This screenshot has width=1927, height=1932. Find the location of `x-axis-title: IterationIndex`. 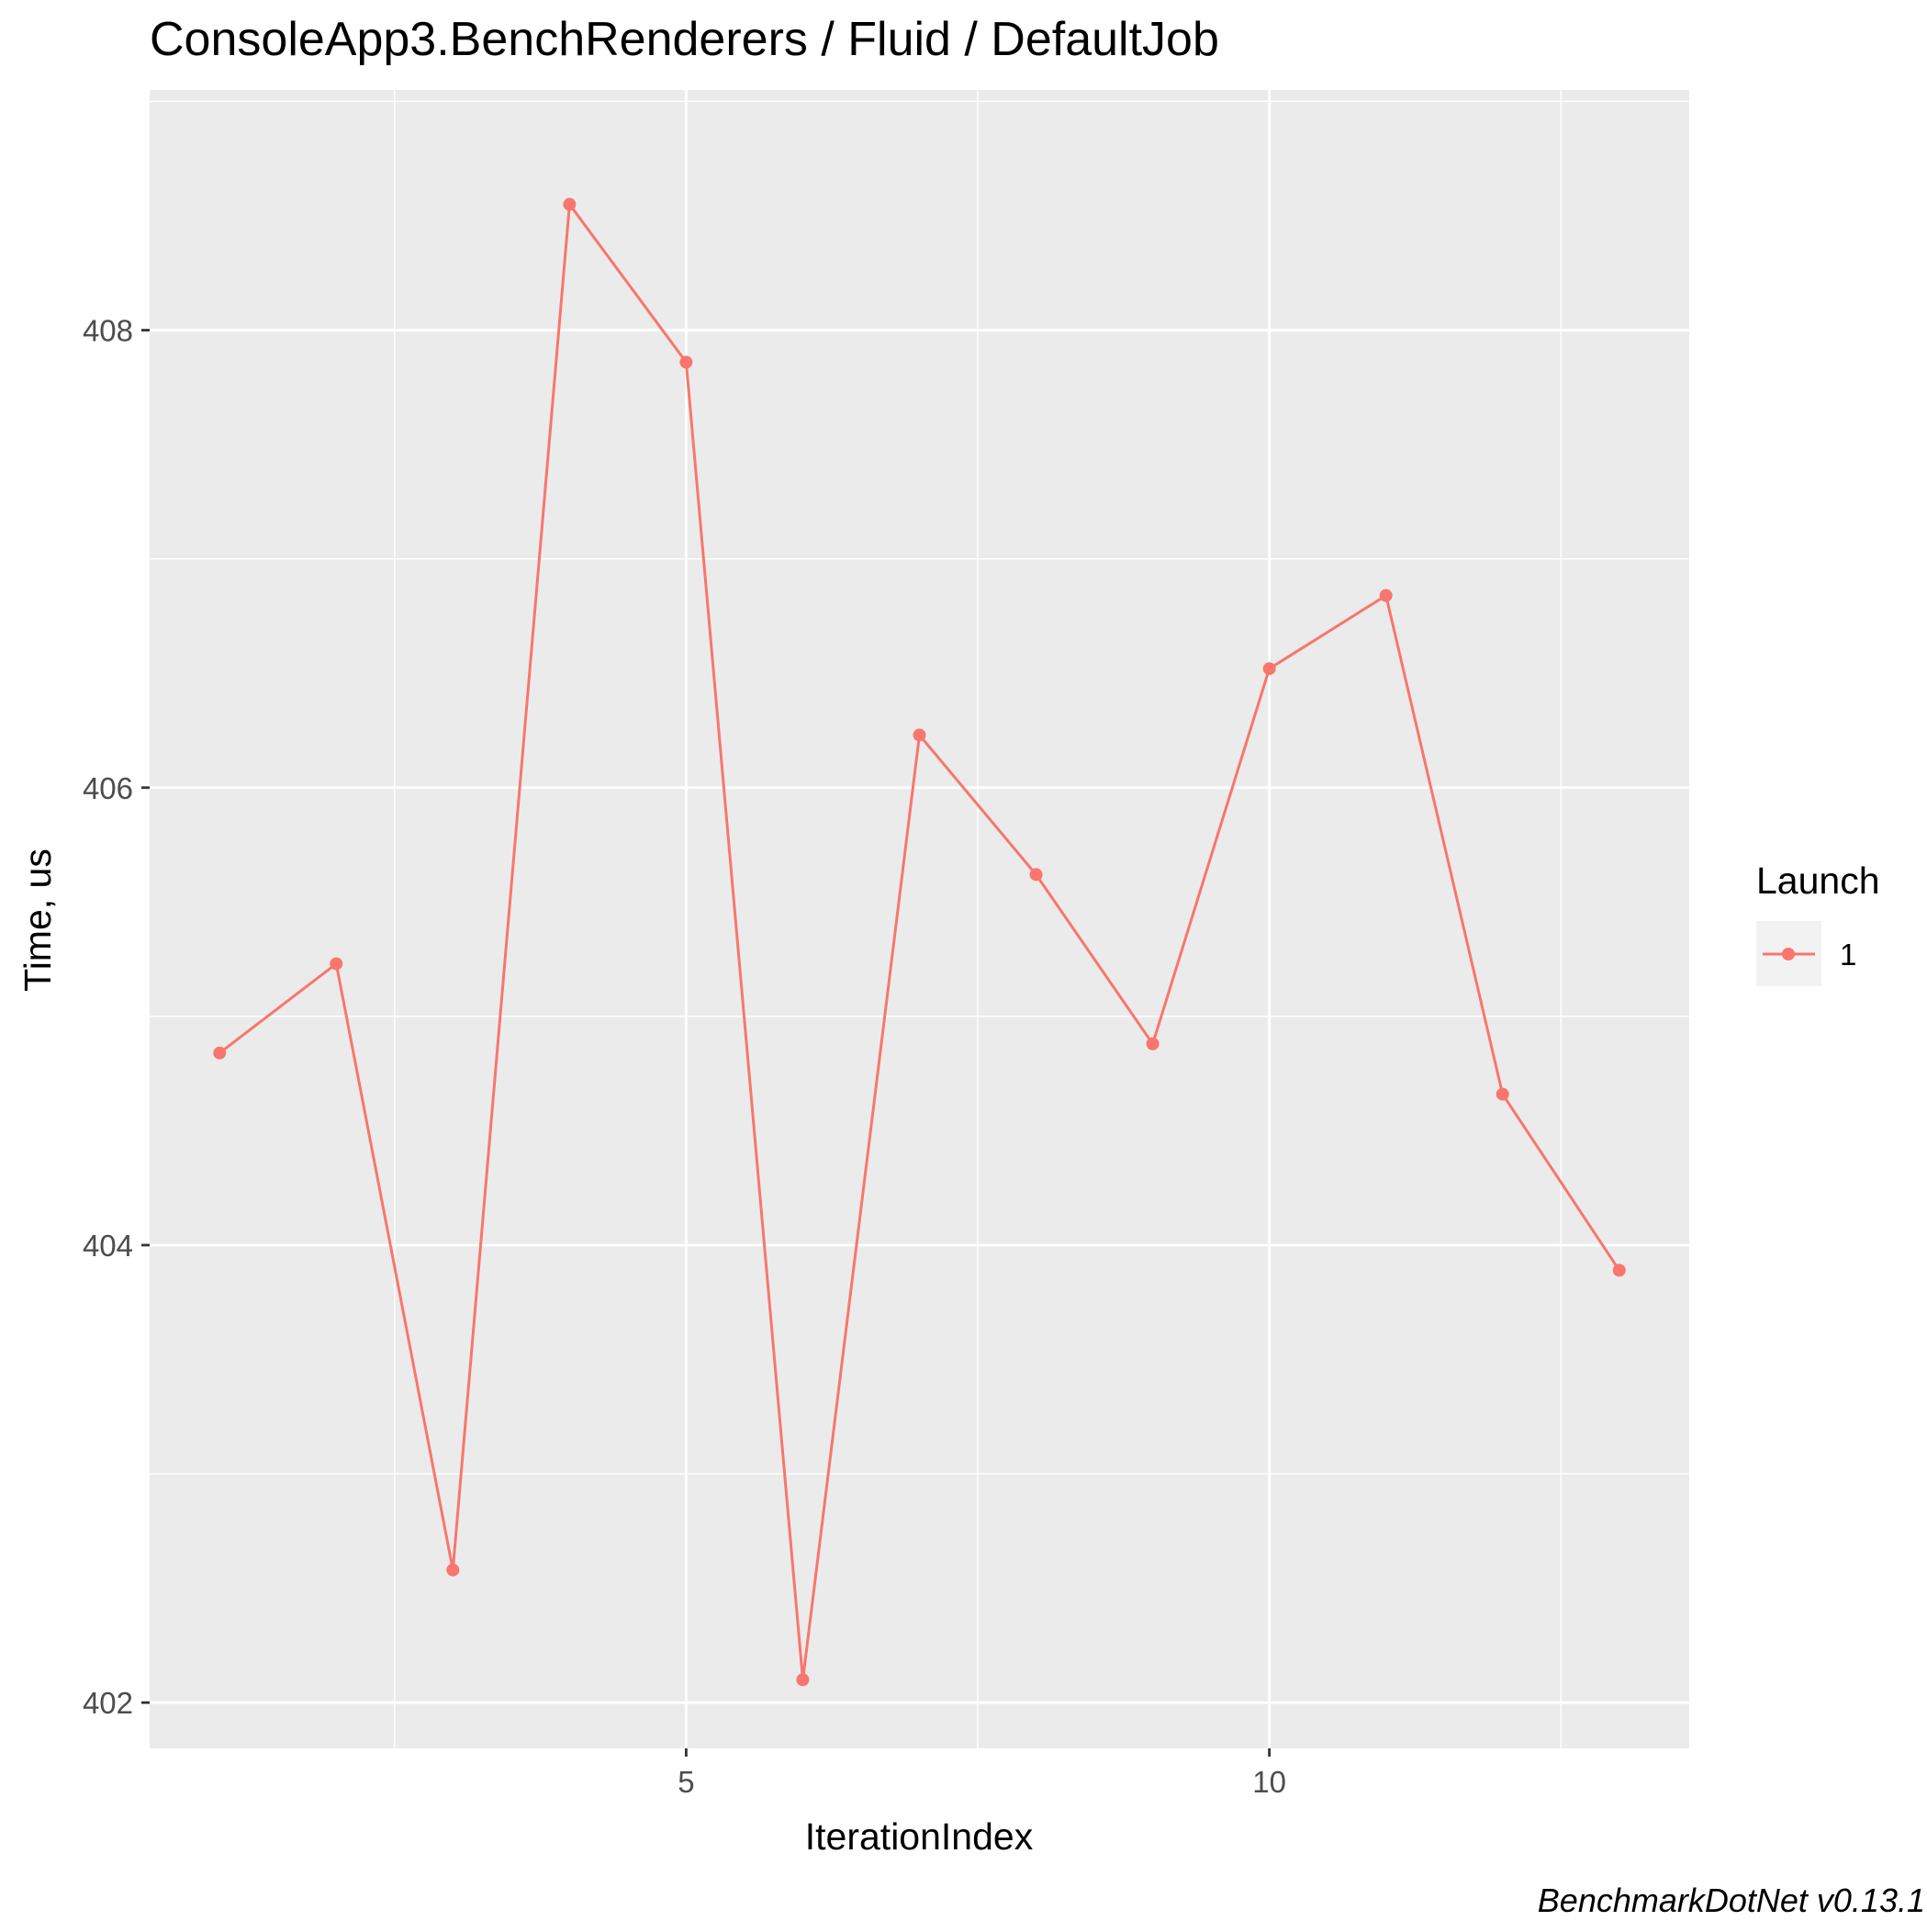

x-axis-title: IterationIndex is located at coordinates (920, 1836).